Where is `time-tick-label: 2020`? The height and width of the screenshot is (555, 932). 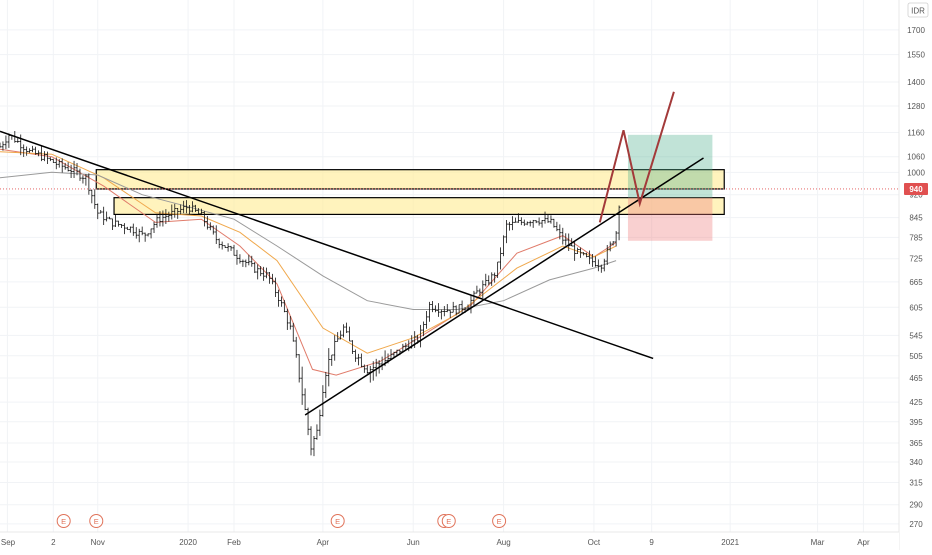 time-tick-label: 2020 is located at coordinates (188, 542).